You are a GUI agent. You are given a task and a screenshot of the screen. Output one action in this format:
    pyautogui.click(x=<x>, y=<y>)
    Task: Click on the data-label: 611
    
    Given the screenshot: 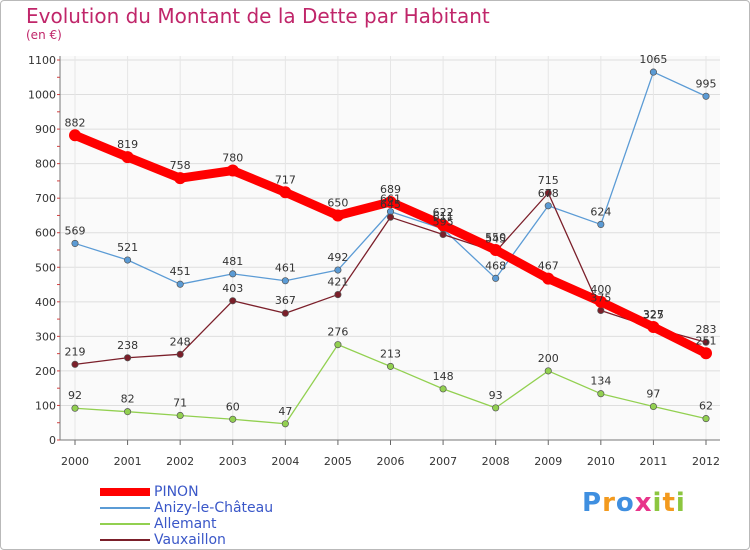 What is the action you would take?
    pyautogui.click(x=443, y=216)
    